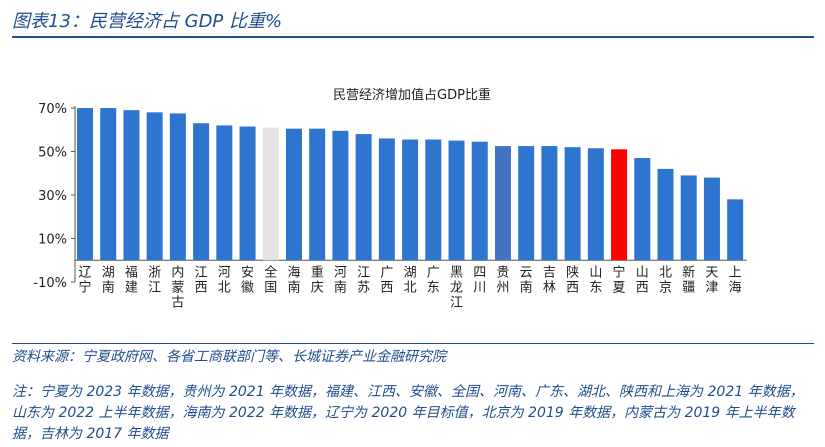 Image resolution: width=825 pixels, height=447 pixels. What do you see at coordinates (642, 280) in the screenshot?
I see `category-label: 山西` at bounding box center [642, 280].